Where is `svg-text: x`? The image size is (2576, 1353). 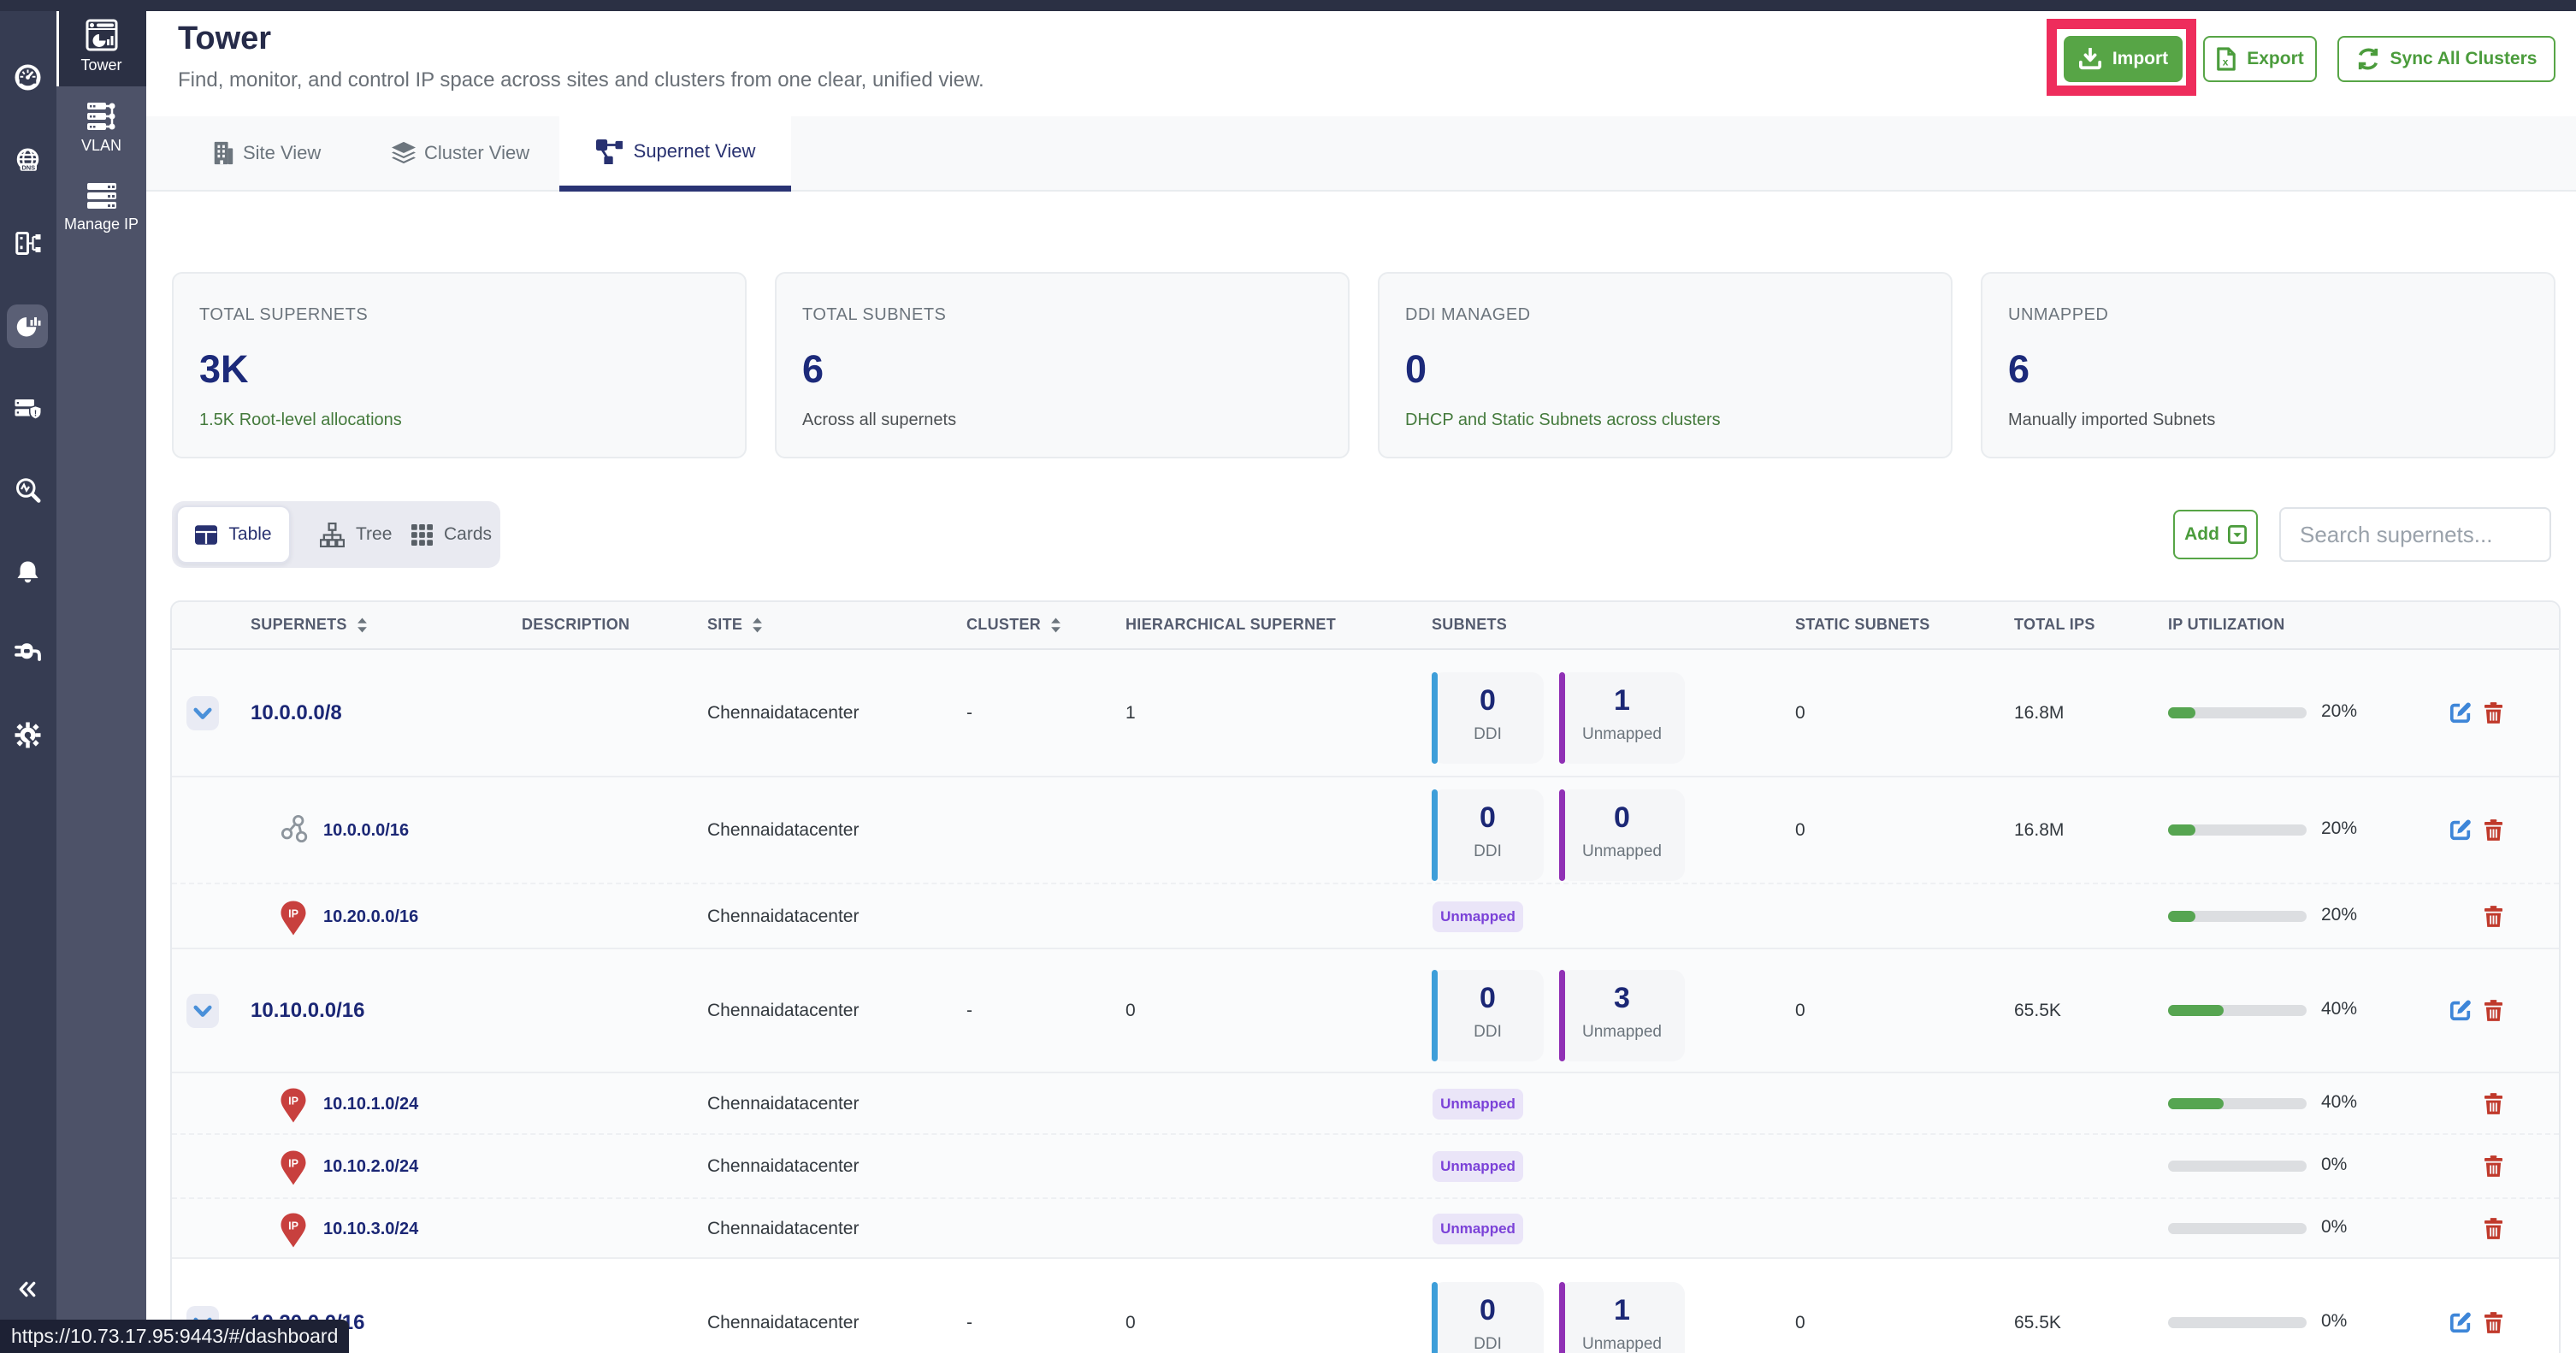
svg-text: x is located at coordinates (2226, 62).